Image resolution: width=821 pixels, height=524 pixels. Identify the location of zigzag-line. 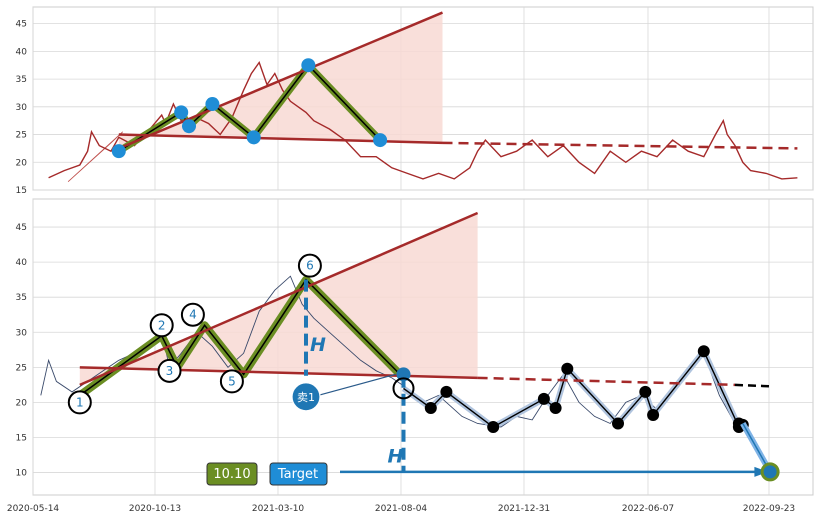
(573, 388).